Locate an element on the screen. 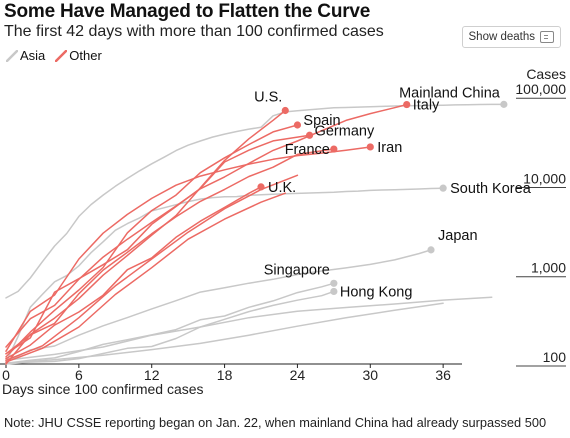  series-label-spain: Spain is located at coordinates (321, 121).